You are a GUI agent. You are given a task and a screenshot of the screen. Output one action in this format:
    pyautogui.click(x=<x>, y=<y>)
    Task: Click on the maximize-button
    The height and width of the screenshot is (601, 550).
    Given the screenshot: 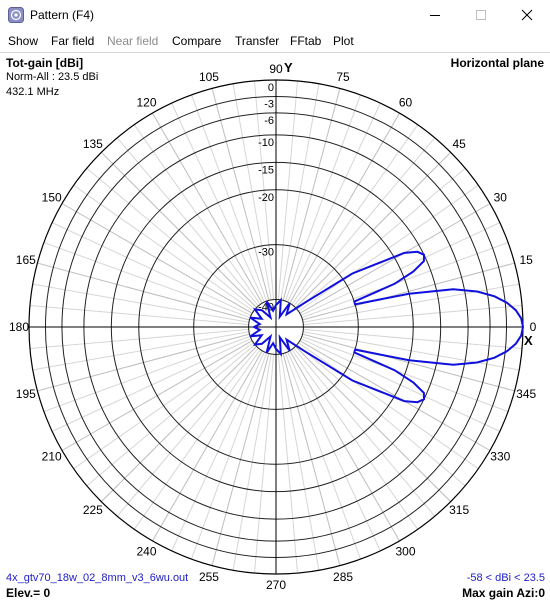 What is the action you would take?
    pyautogui.click(x=481, y=15)
    